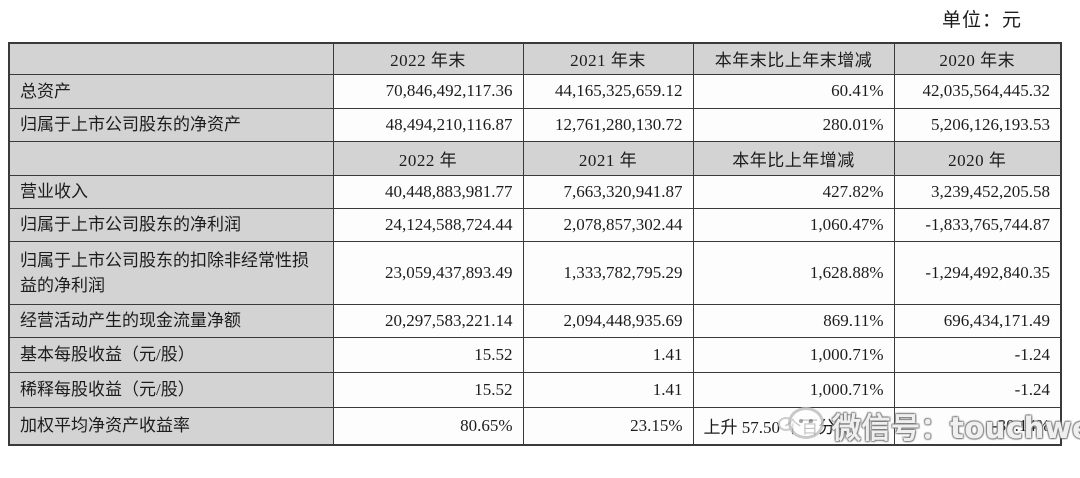 This screenshot has width=1080, height=478. I want to click on value-cell-2021: 7,663,320,941.87, so click(608, 191).